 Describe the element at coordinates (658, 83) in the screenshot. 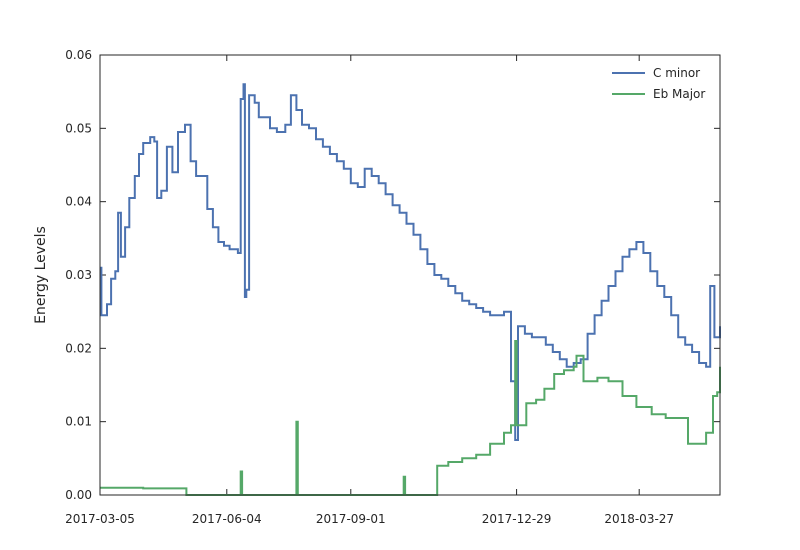

I see `legend: C minor Eb Major` at that location.